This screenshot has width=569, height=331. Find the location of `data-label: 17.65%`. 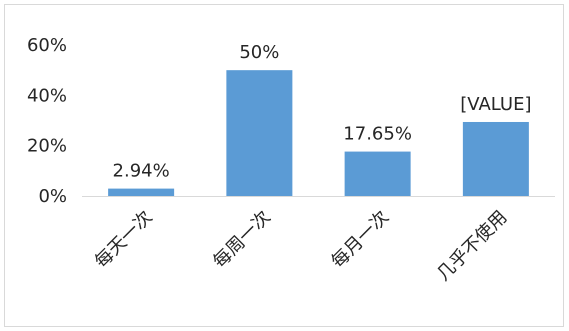

data-label: 17.65% is located at coordinates (377, 134).